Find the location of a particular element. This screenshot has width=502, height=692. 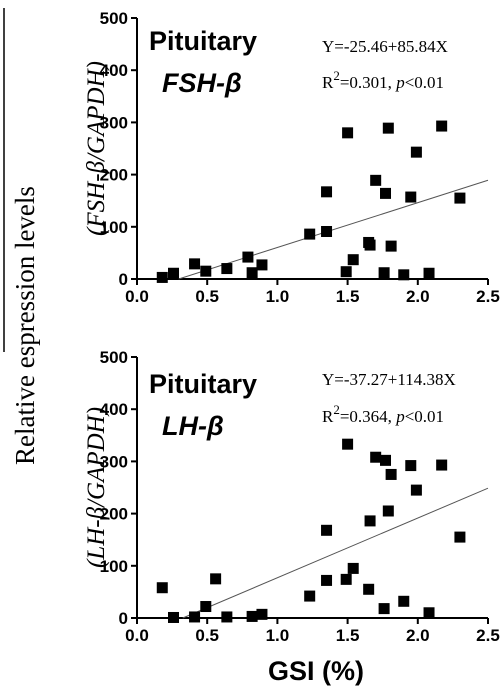

regression-equation: Y=-37.27+114.38X is located at coordinates (389, 379).